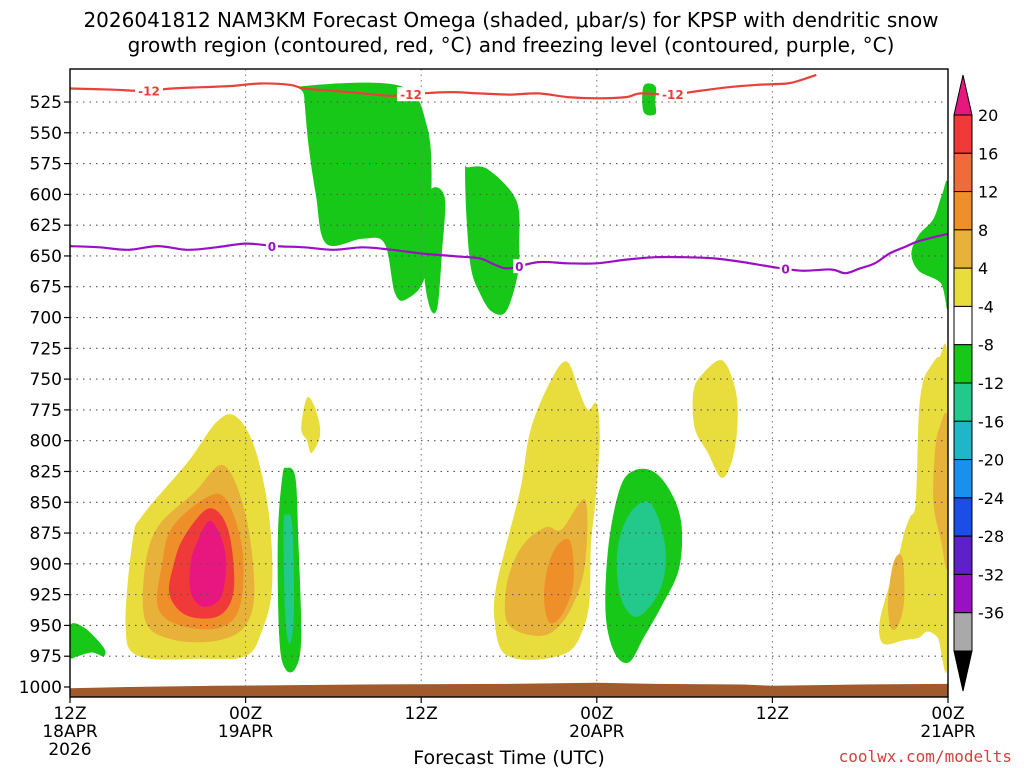 The width and height of the screenshot is (1024, 768). I want to click on omega-region-low-ascent-right-core, so click(641, 559).